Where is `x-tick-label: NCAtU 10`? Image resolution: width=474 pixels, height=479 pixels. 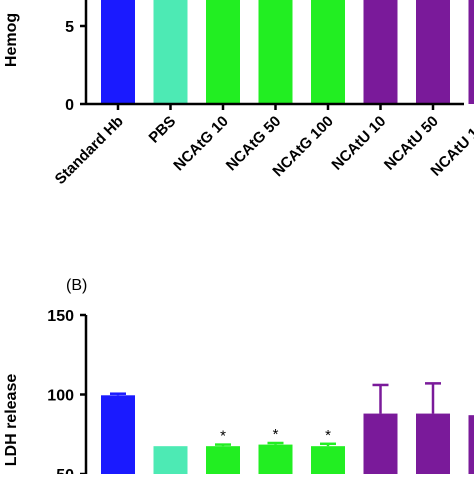 x-tick-label: NCAtU 10 is located at coordinates (358, 143).